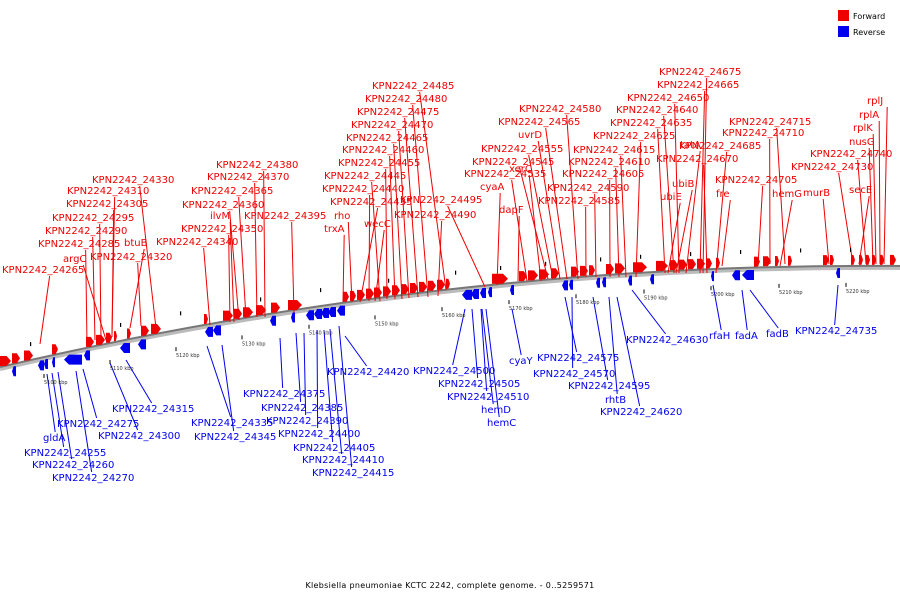 This screenshot has width=900, height=600. I want to click on reverse-gene-label: KPN2242_24345, so click(235, 437).